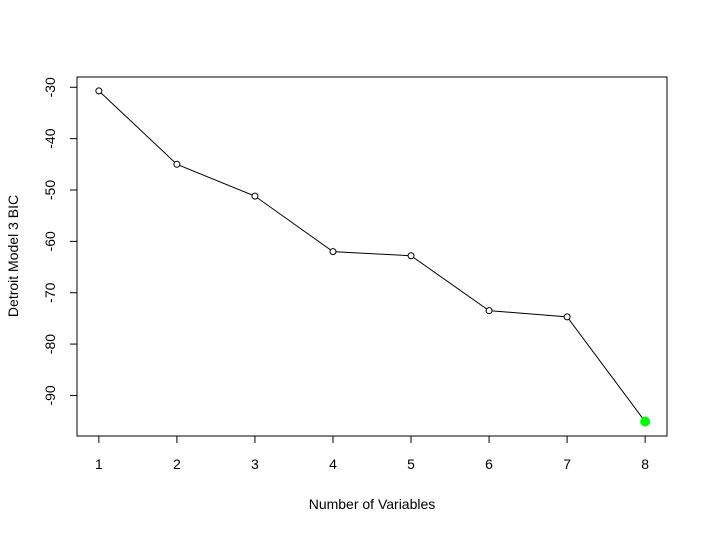  Describe the element at coordinates (489, 464) in the screenshot. I see `x-tick-label: 6` at that location.